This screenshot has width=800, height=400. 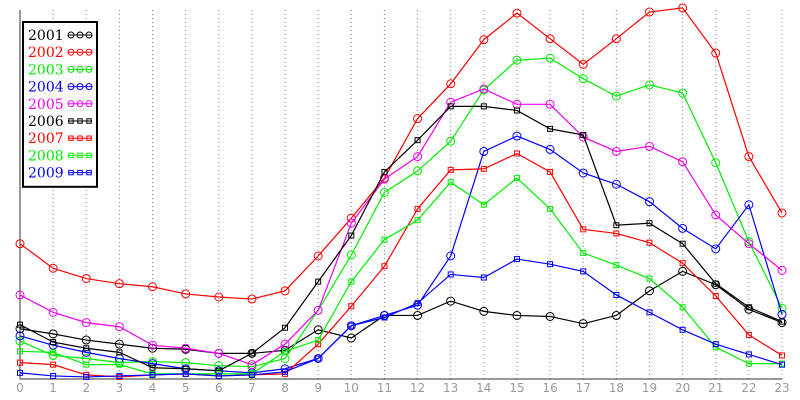 I want to click on legend-item: 2003, so click(x=60, y=70).